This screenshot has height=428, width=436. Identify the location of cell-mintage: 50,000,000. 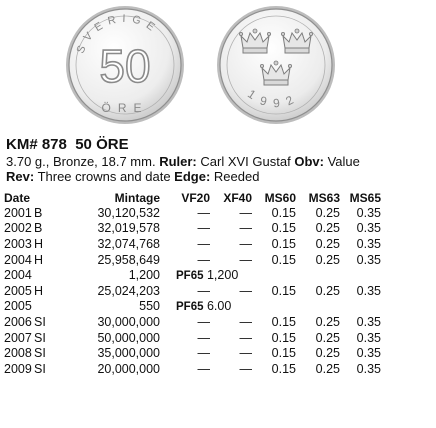
(128, 337).